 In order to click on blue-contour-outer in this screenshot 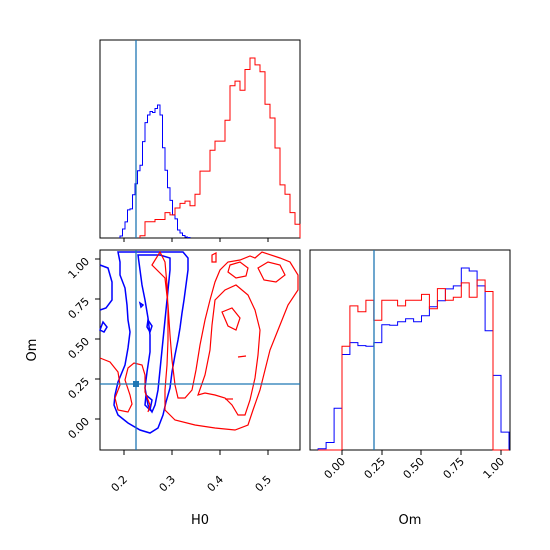, I will do `click(151, 342)`.